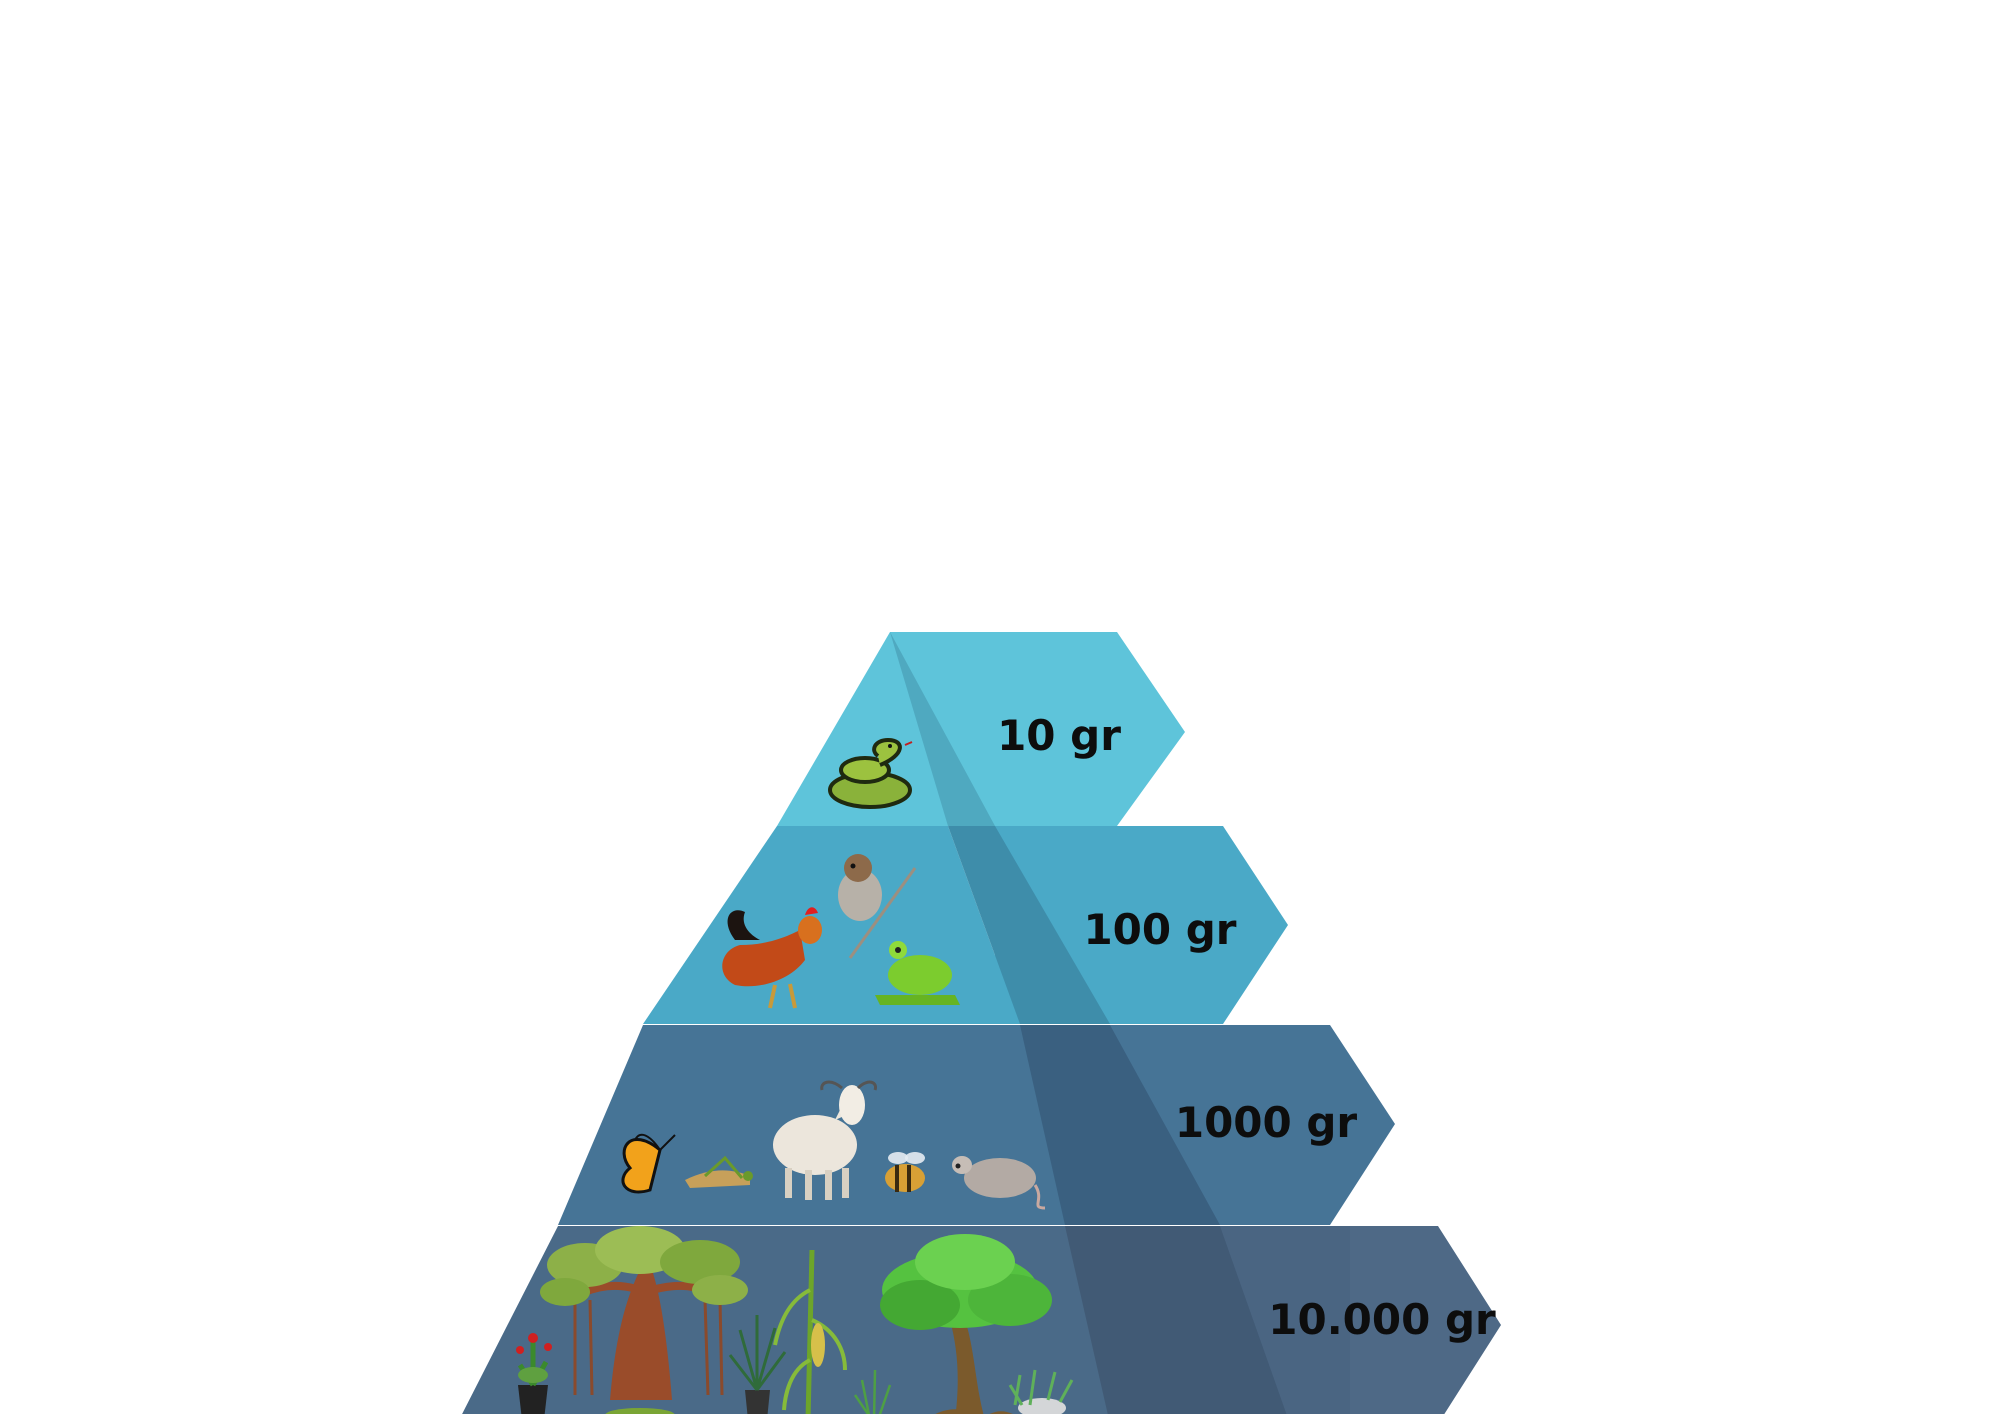 This screenshot has width=2000, height=1414. Describe the element at coordinates (872, 1391) in the screenshot. I see `reeds-icon` at that location.